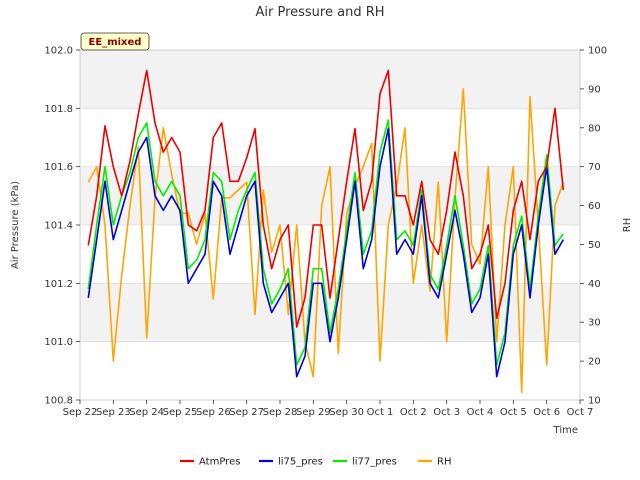  I want to click on y-tick-label: 101.0, so click(58, 342).